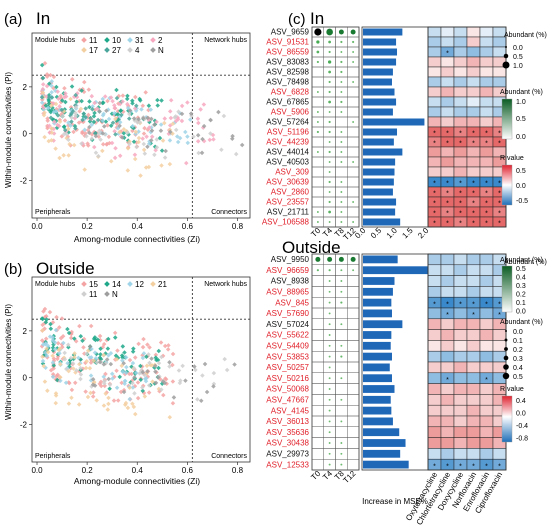 This screenshot has width=550, height=527. I want to click on abundance-gradient-bar, so click(507, 289).